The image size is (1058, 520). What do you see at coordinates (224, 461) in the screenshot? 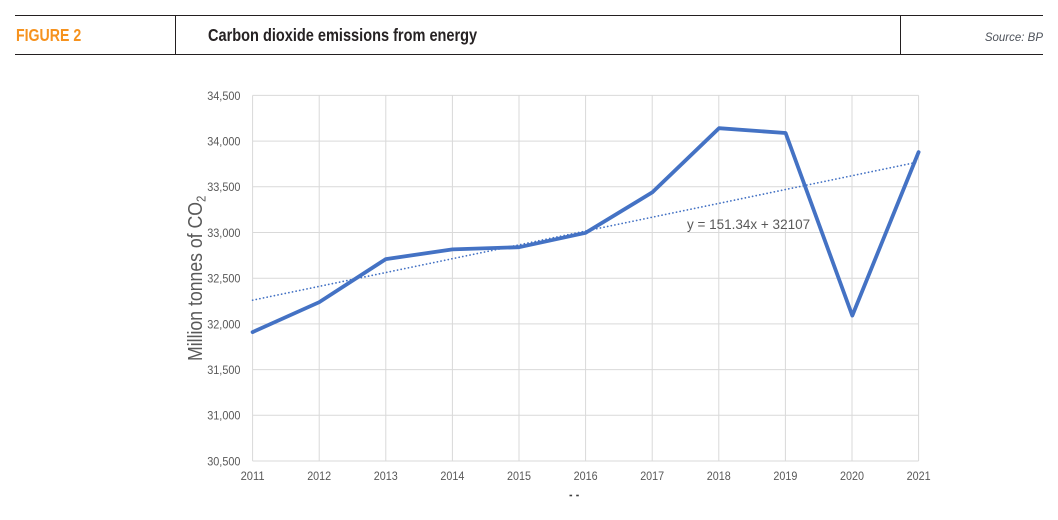
I see `svg-text: 30,500` at bounding box center [224, 461].